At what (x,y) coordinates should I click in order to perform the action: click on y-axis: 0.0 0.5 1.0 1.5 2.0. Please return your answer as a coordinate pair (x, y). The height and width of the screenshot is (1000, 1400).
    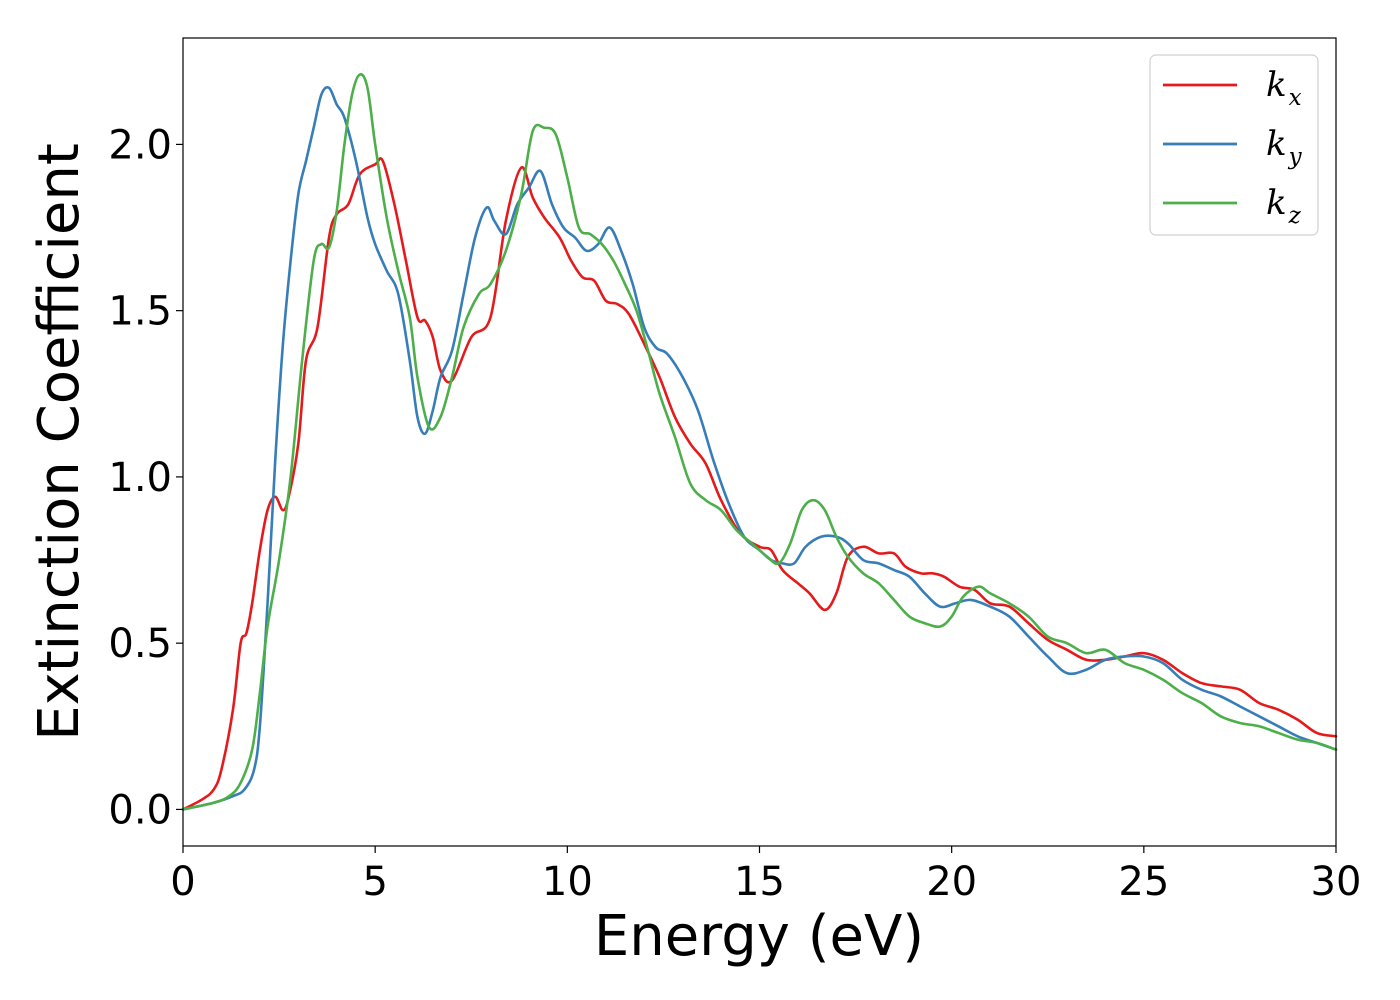
    Looking at the image, I should click on (145, 477).